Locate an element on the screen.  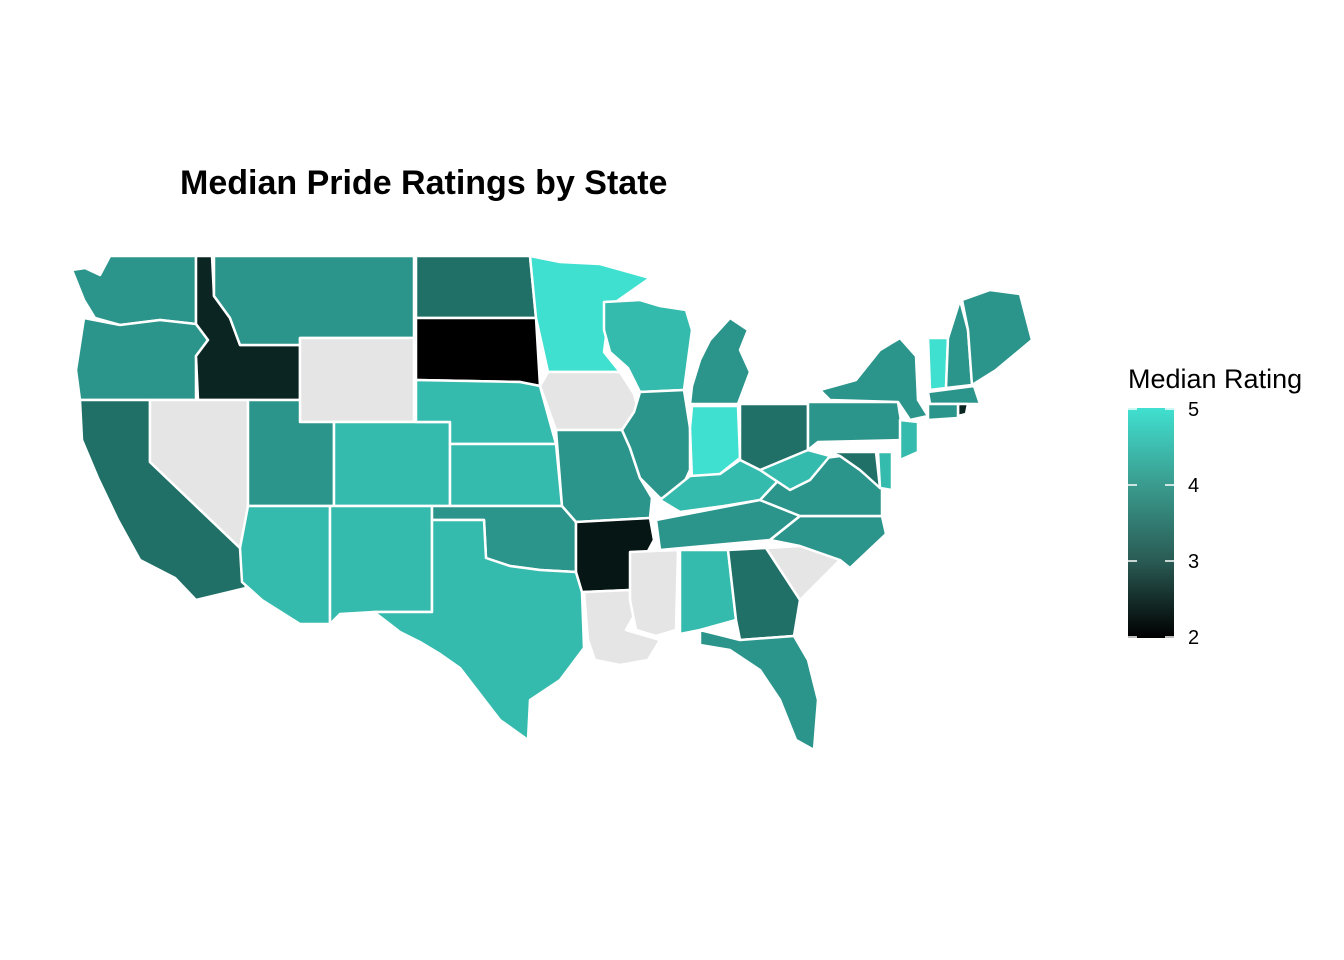
state-oregon is located at coordinates (142, 359).